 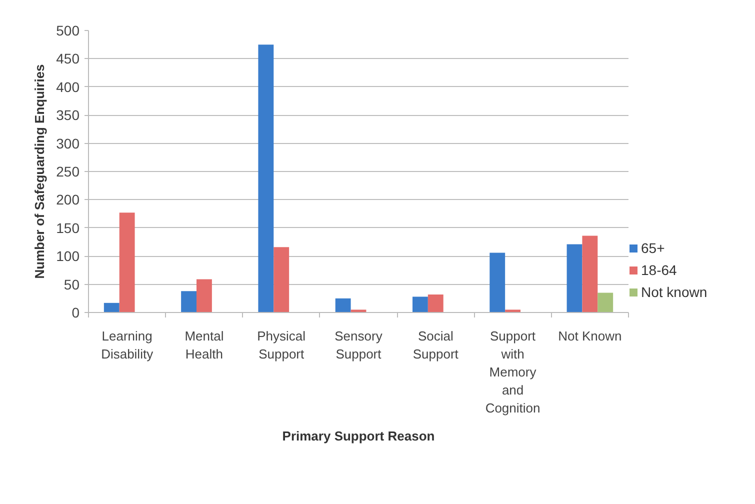 I want to click on x-tick-label: Social Support, so click(x=435, y=345).